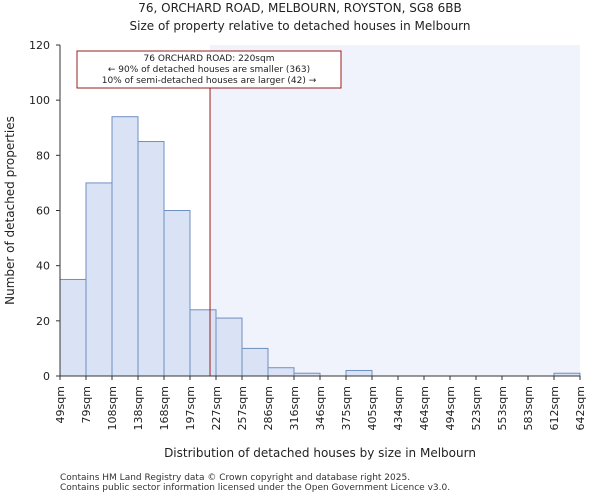 The width and height of the screenshot is (600, 500). What do you see at coordinates (164, 408) in the screenshot?
I see `x-tick-label: 168sqm` at bounding box center [164, 408].